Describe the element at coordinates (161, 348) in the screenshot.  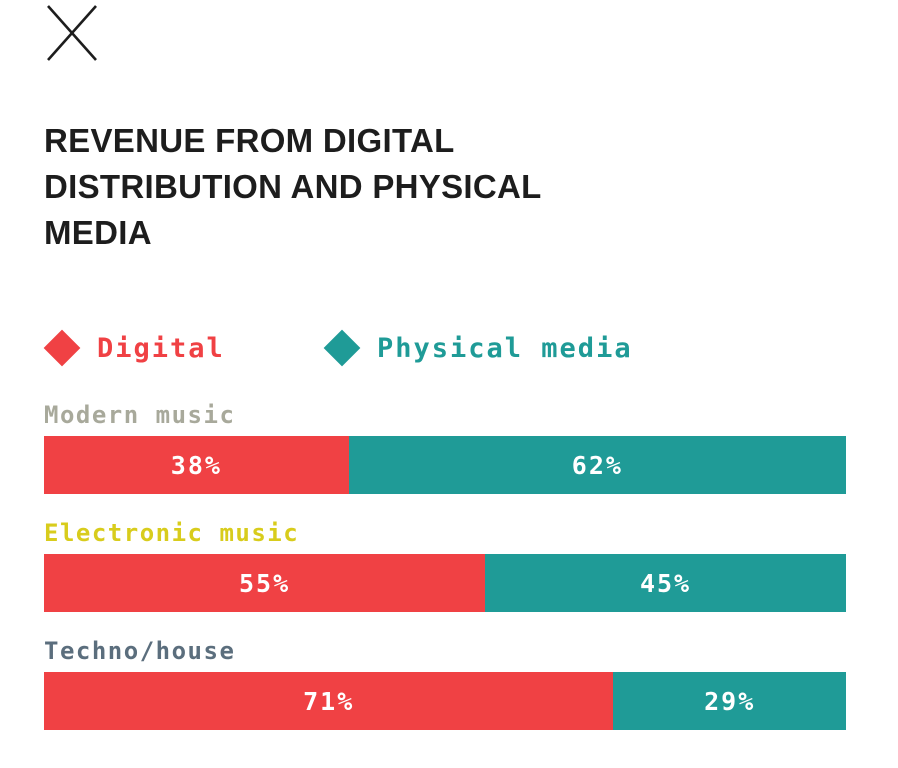
I see `legend-label-digital: Digital` at that location.